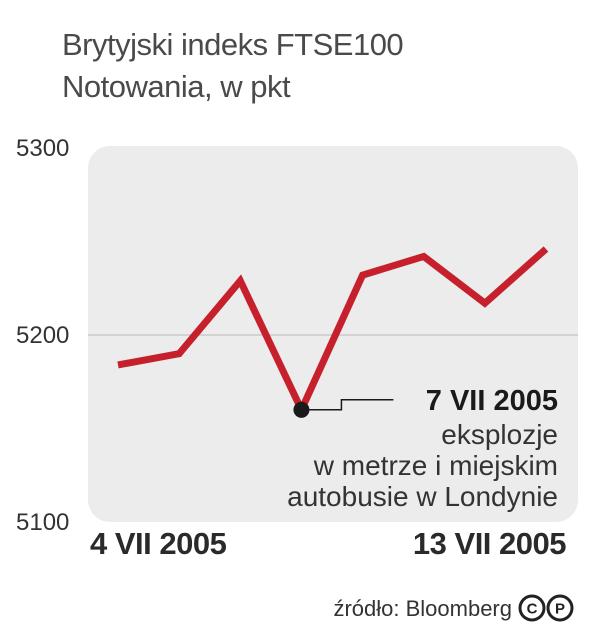 This screenshot has height=640, width=604. I want to click on cc-by-nc-icon: C P, so click(546, 608).